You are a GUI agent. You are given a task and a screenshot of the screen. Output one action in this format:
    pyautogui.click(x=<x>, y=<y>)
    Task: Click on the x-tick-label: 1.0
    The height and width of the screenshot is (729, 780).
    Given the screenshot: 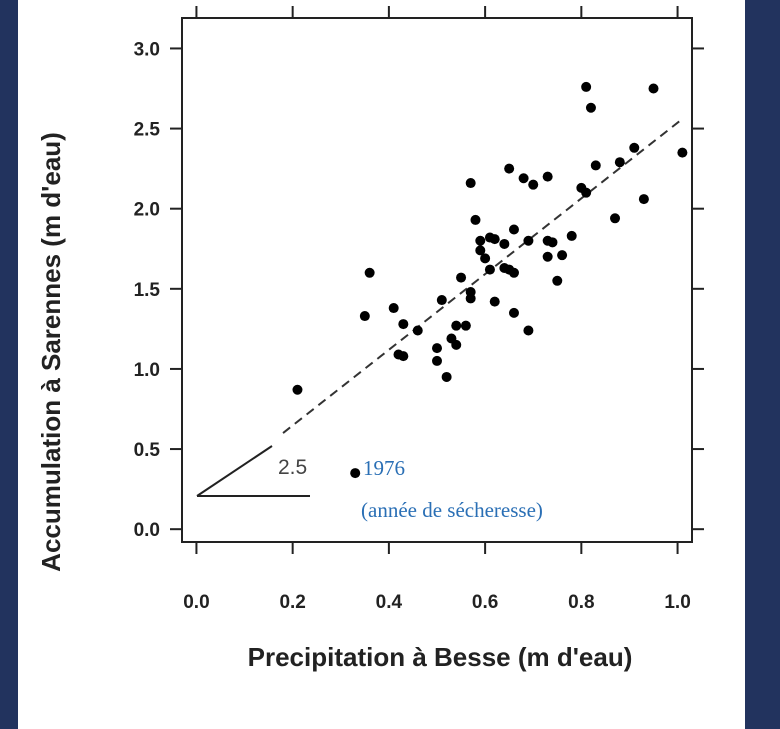 What is the action you would take?
    pyautogui.click(x=677, y=602)
    